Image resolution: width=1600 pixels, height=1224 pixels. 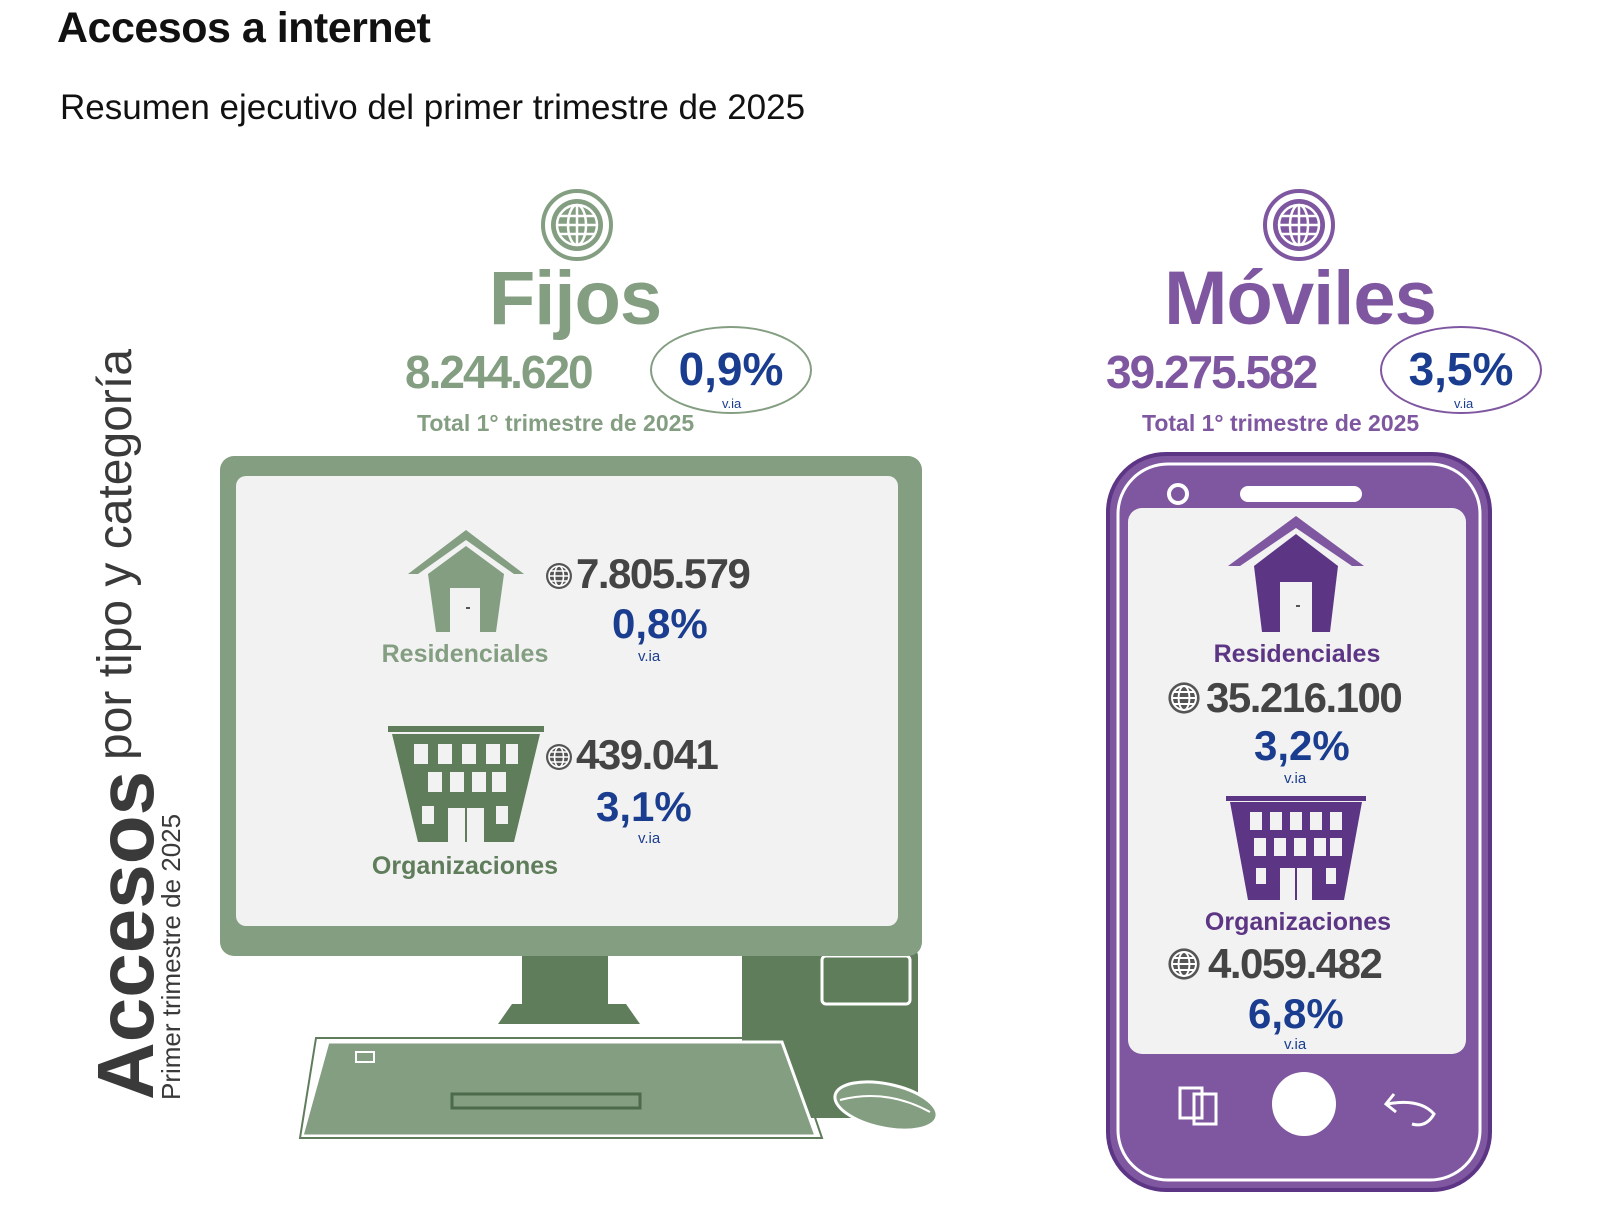 I want to click on moviles-residenciales-value: 35.216.100, so click(x=1304, y=697).